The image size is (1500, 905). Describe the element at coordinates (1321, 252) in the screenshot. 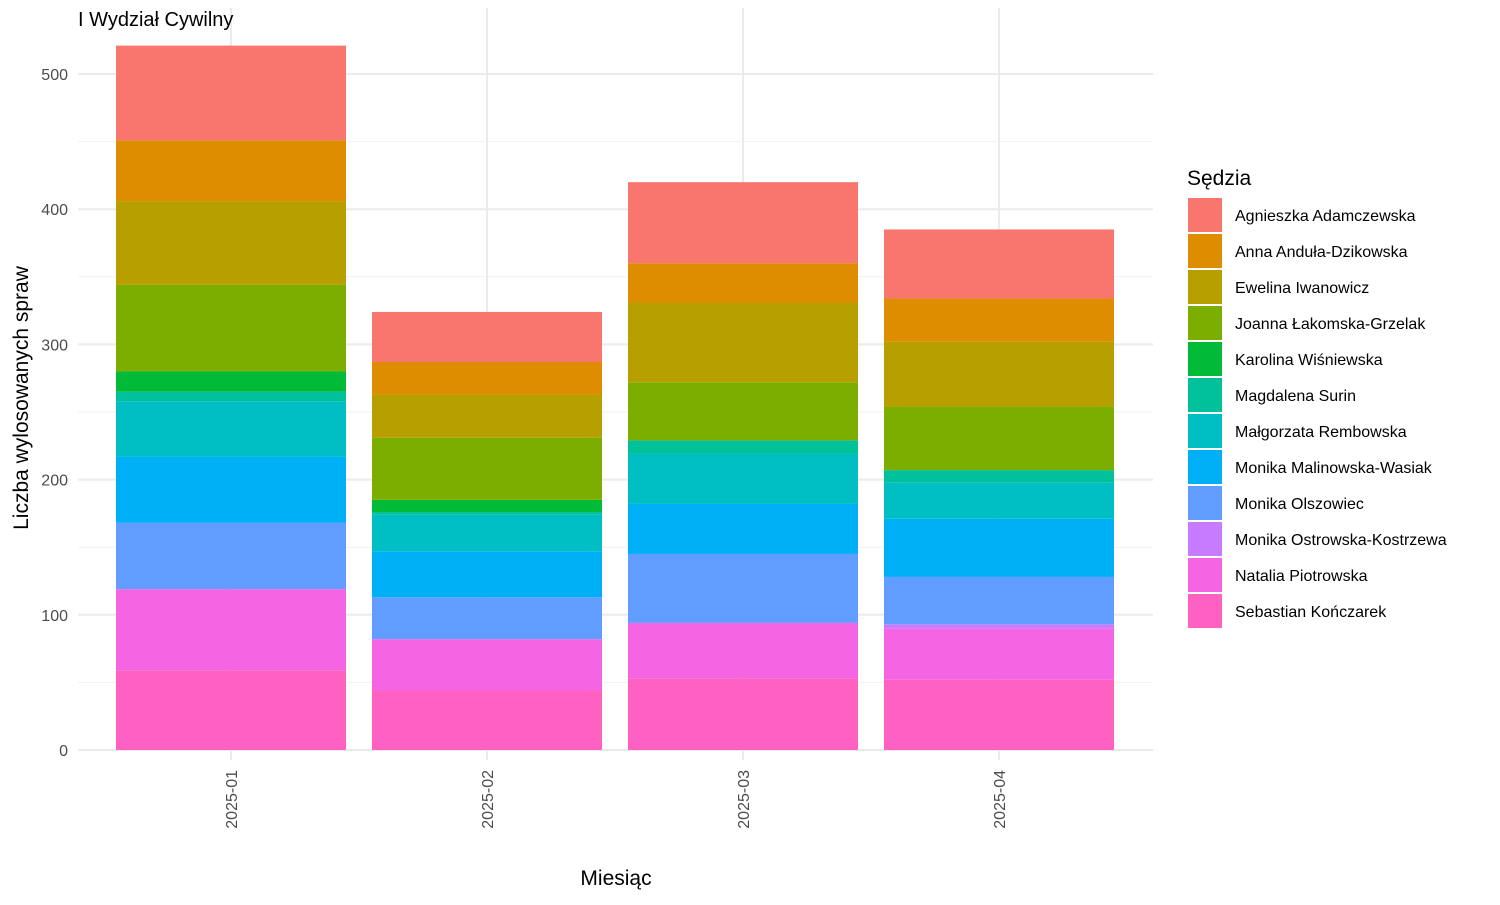

I see `legend-label: Anna Anduła-Dzikowska` at that location.